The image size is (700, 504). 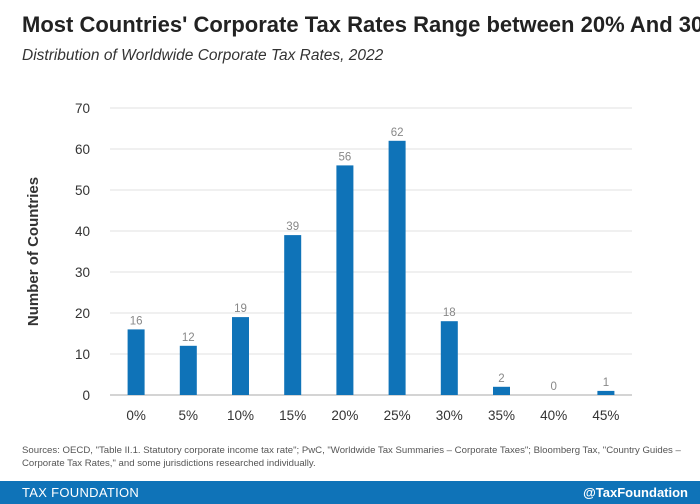 I want to click on x-tick-label: 0%, so click(x=136, y=415).